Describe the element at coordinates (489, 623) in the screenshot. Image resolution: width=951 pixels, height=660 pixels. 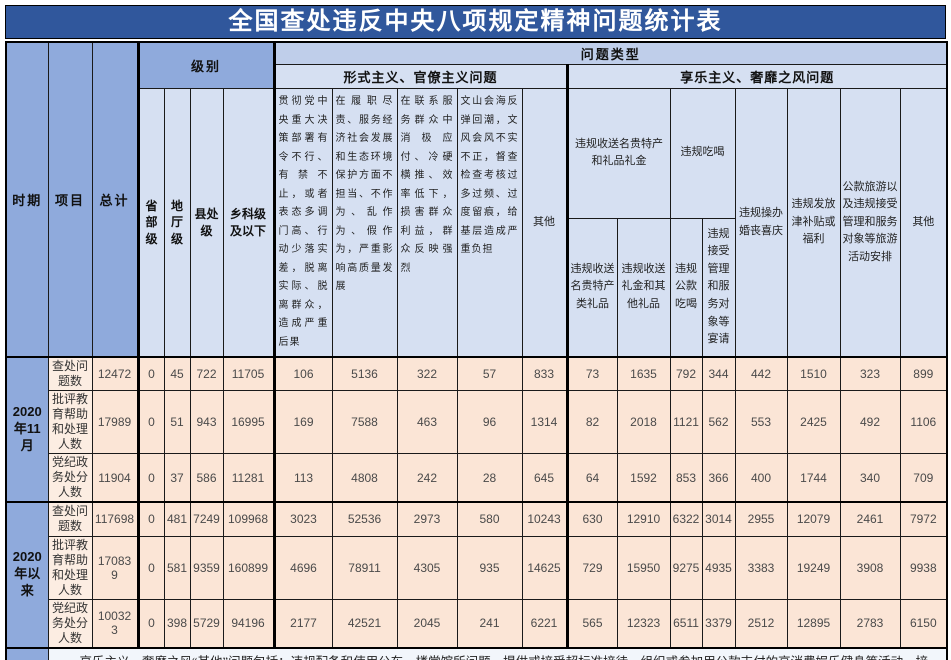
I see `value-cell: 241` at that location.